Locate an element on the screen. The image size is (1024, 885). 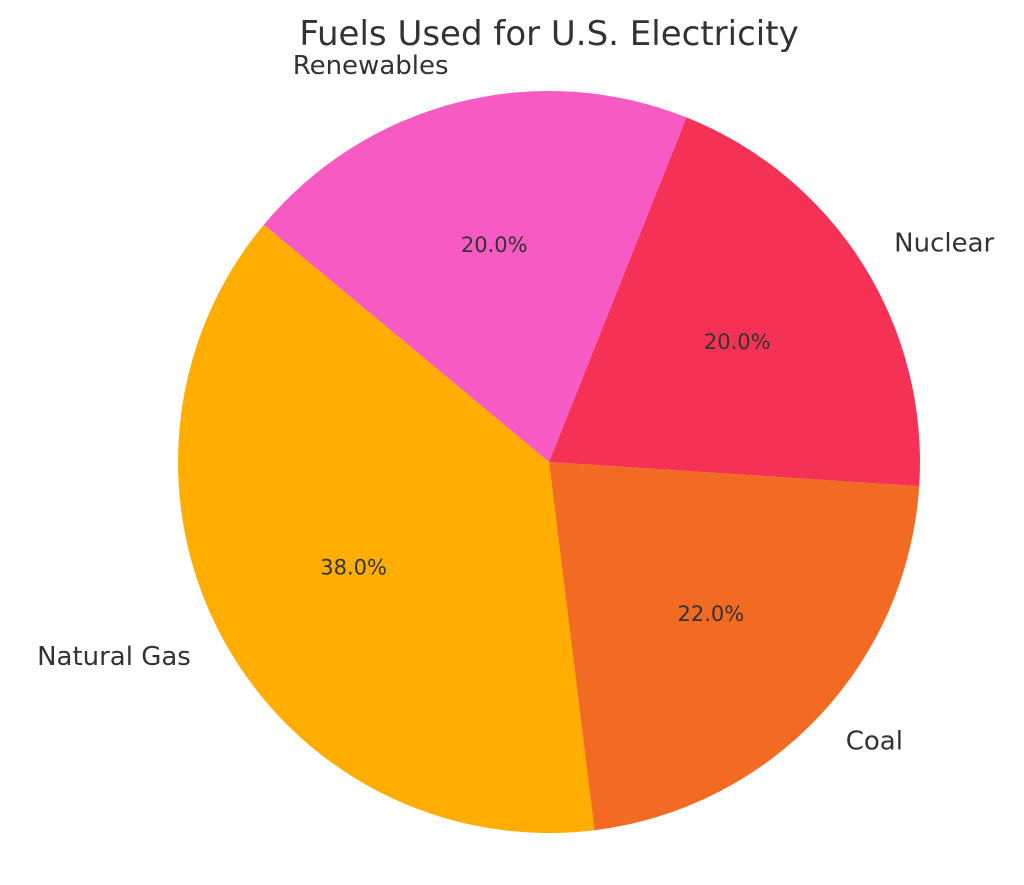
slice-label-coal: Coal is located at coordinates (874, 742).